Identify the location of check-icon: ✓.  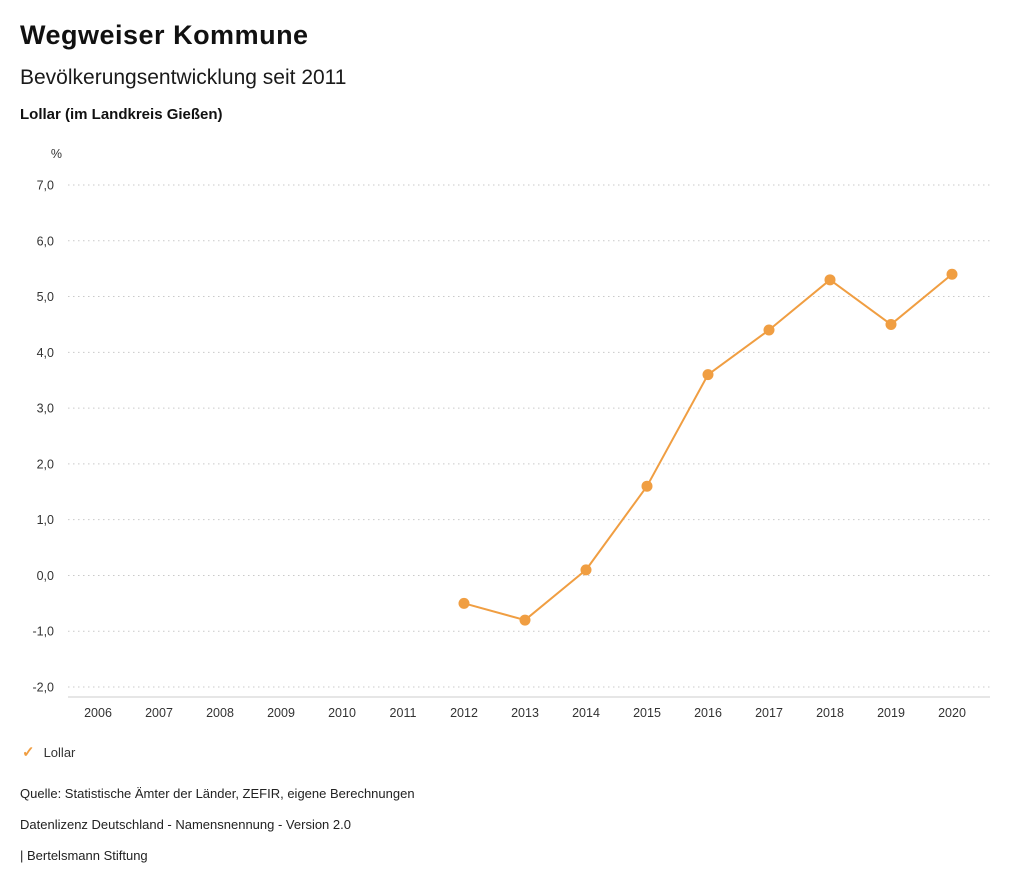
(28, 752).